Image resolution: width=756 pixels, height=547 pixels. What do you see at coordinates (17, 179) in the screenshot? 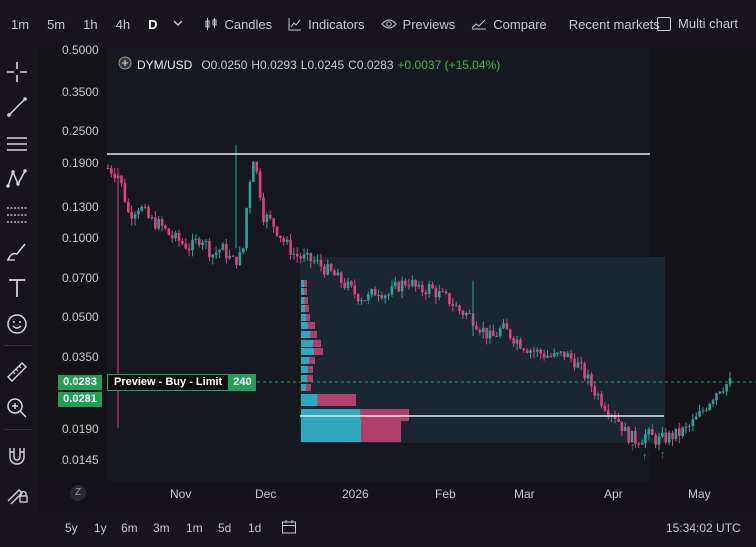
I see `pattern-icon` at bounding box center [17, 179].